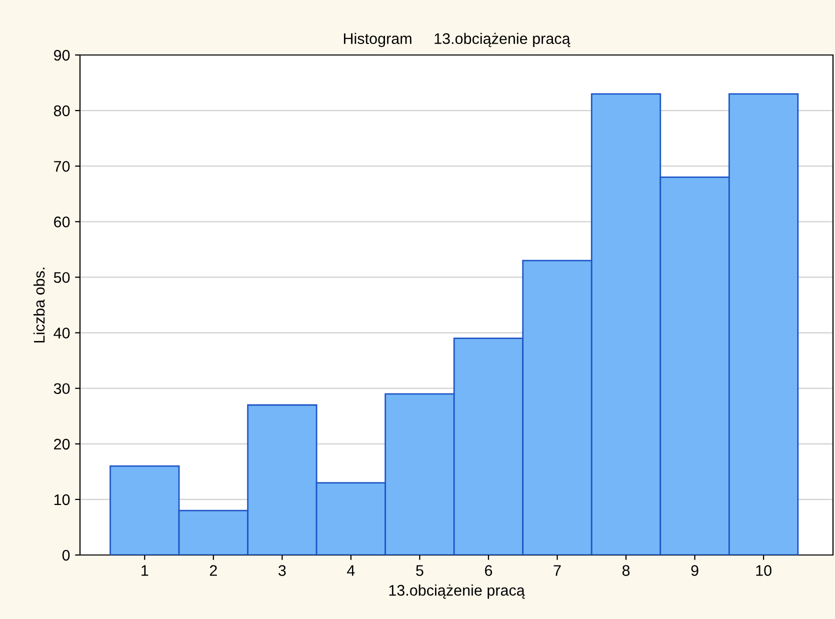 Image resolution: width=835 pixels, height=619 pixels. Describe the element at coordinates (62, 277) in the screenshot. I see `y-tick-label: 50` at that location.